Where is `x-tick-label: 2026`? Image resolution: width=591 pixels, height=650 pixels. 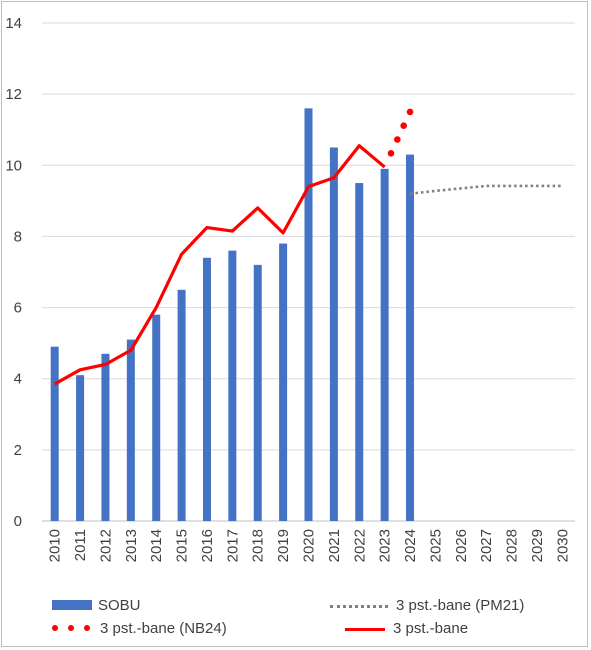 x-tick-label: 2026 is located at coordinates (461, 545).